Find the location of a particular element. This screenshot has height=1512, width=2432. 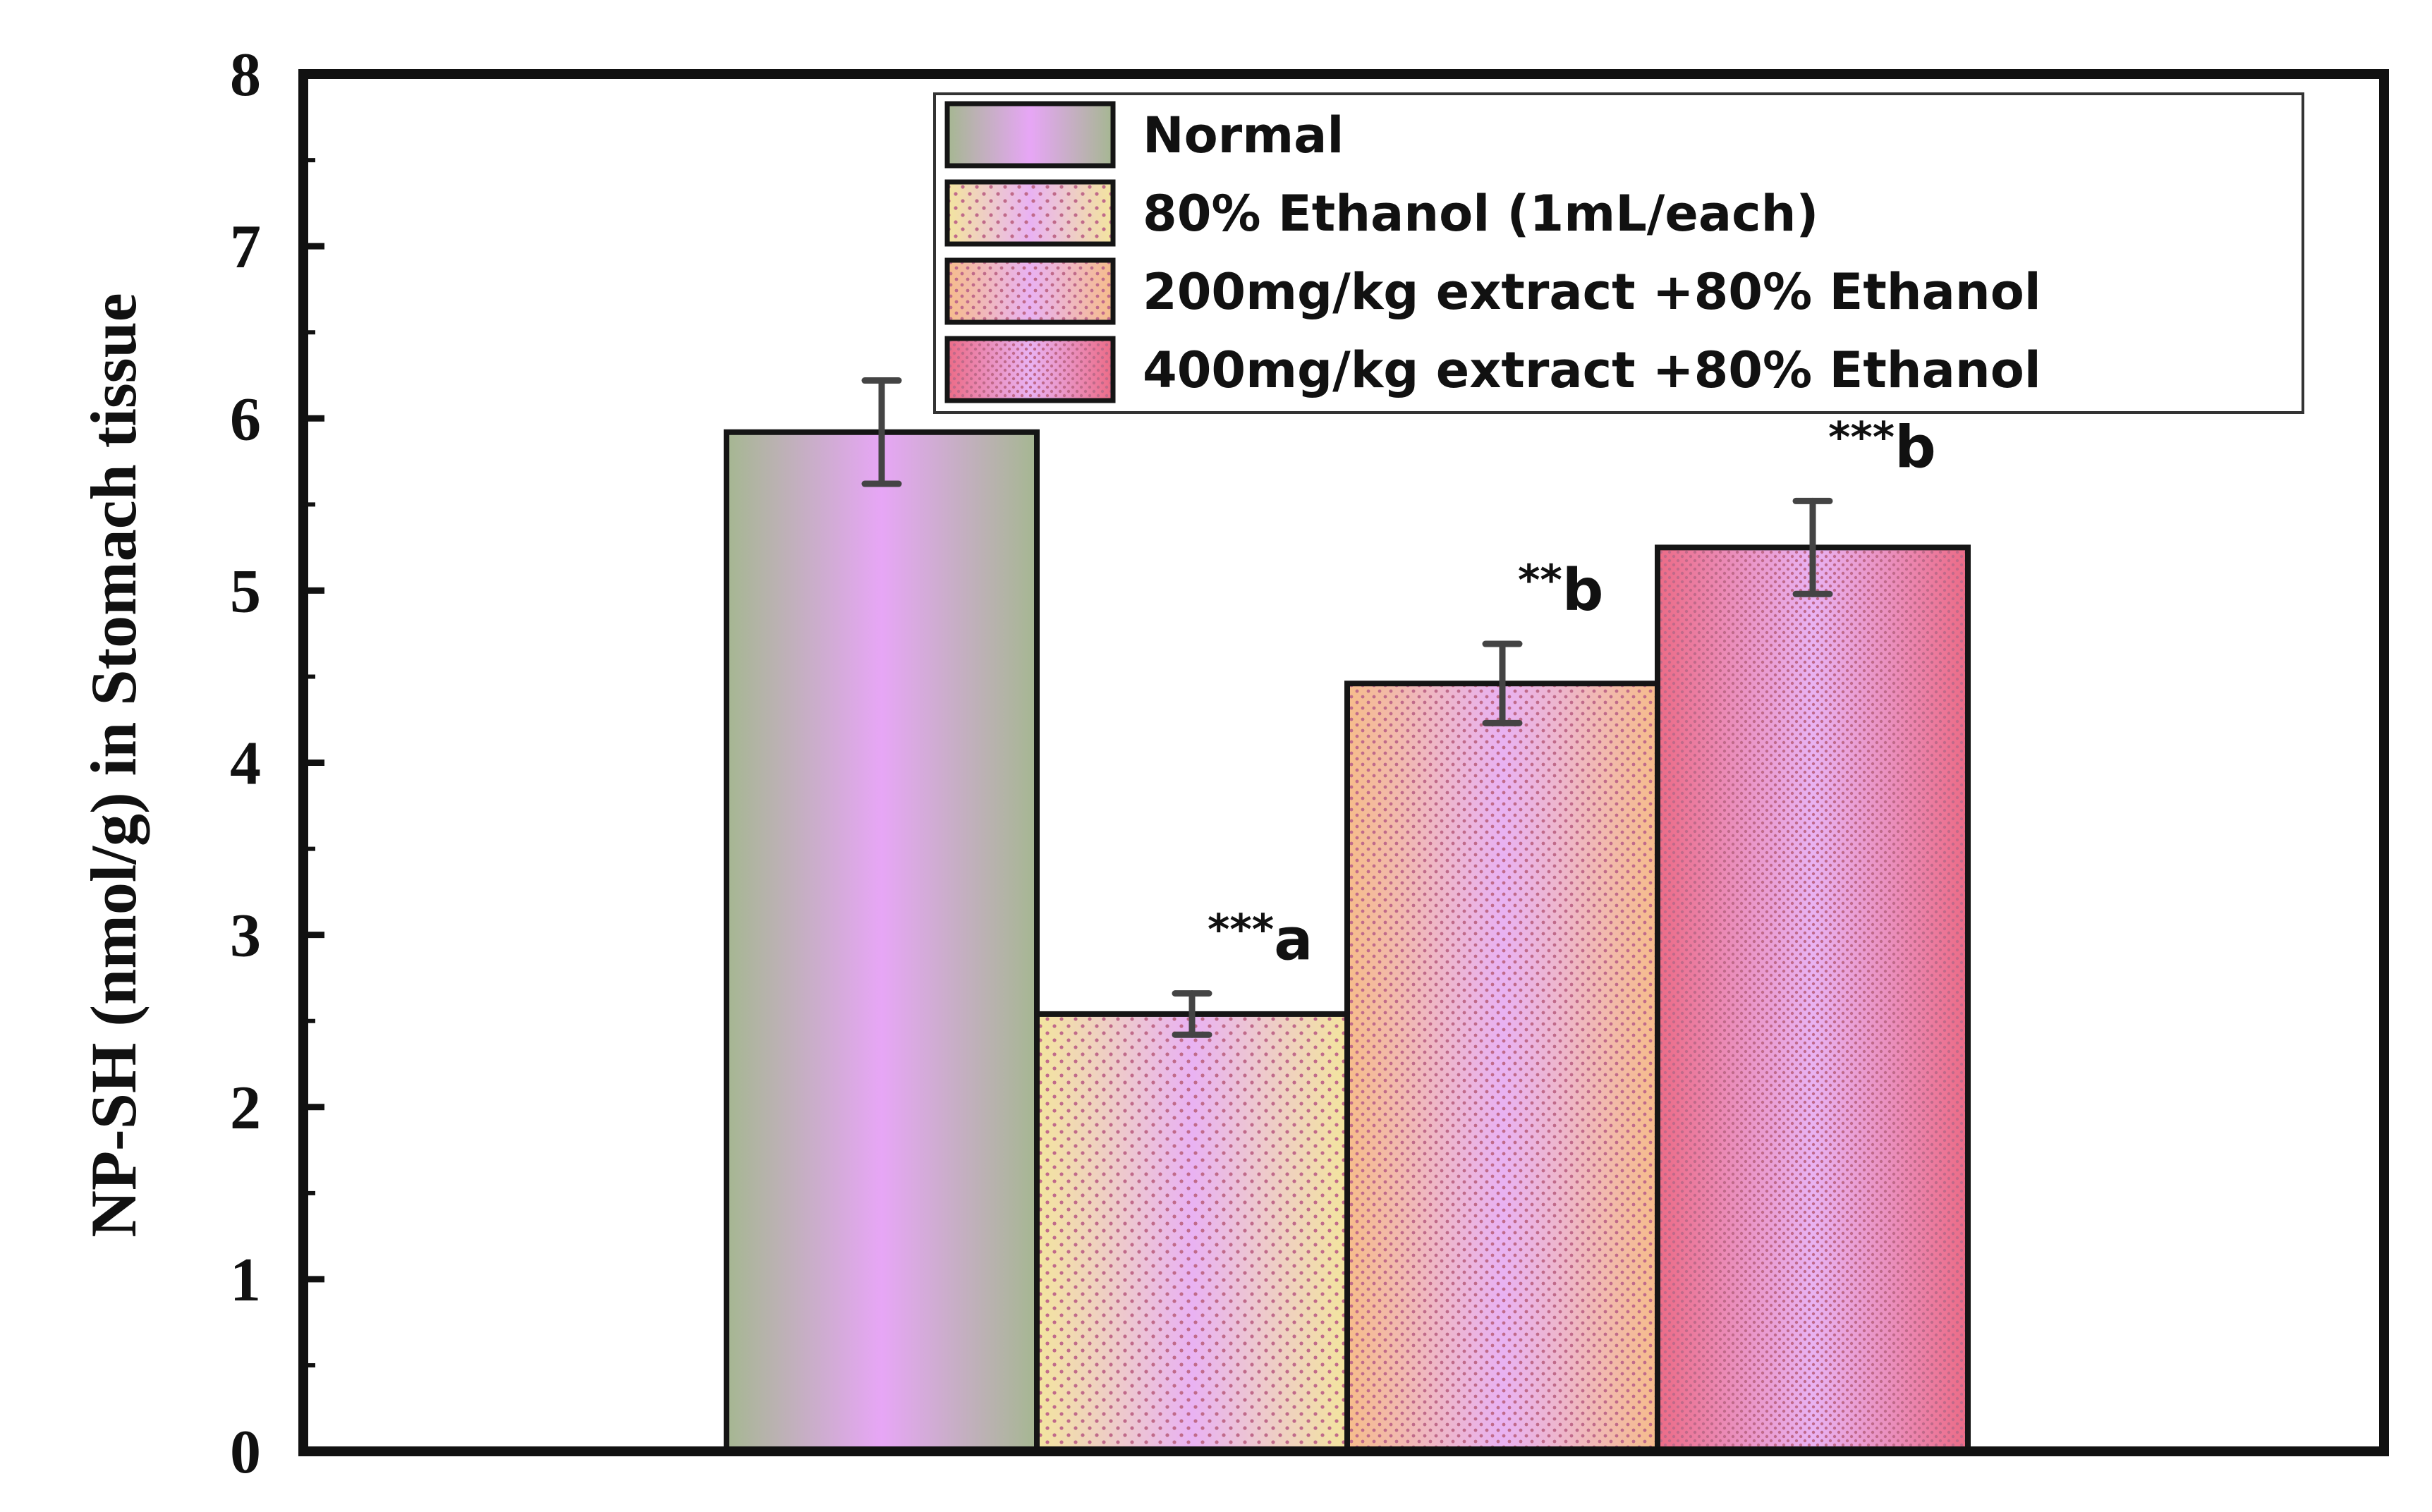

legend-item-3: 200mg/kg extract +80% Ethanol is located at coordinates (1493, 291).